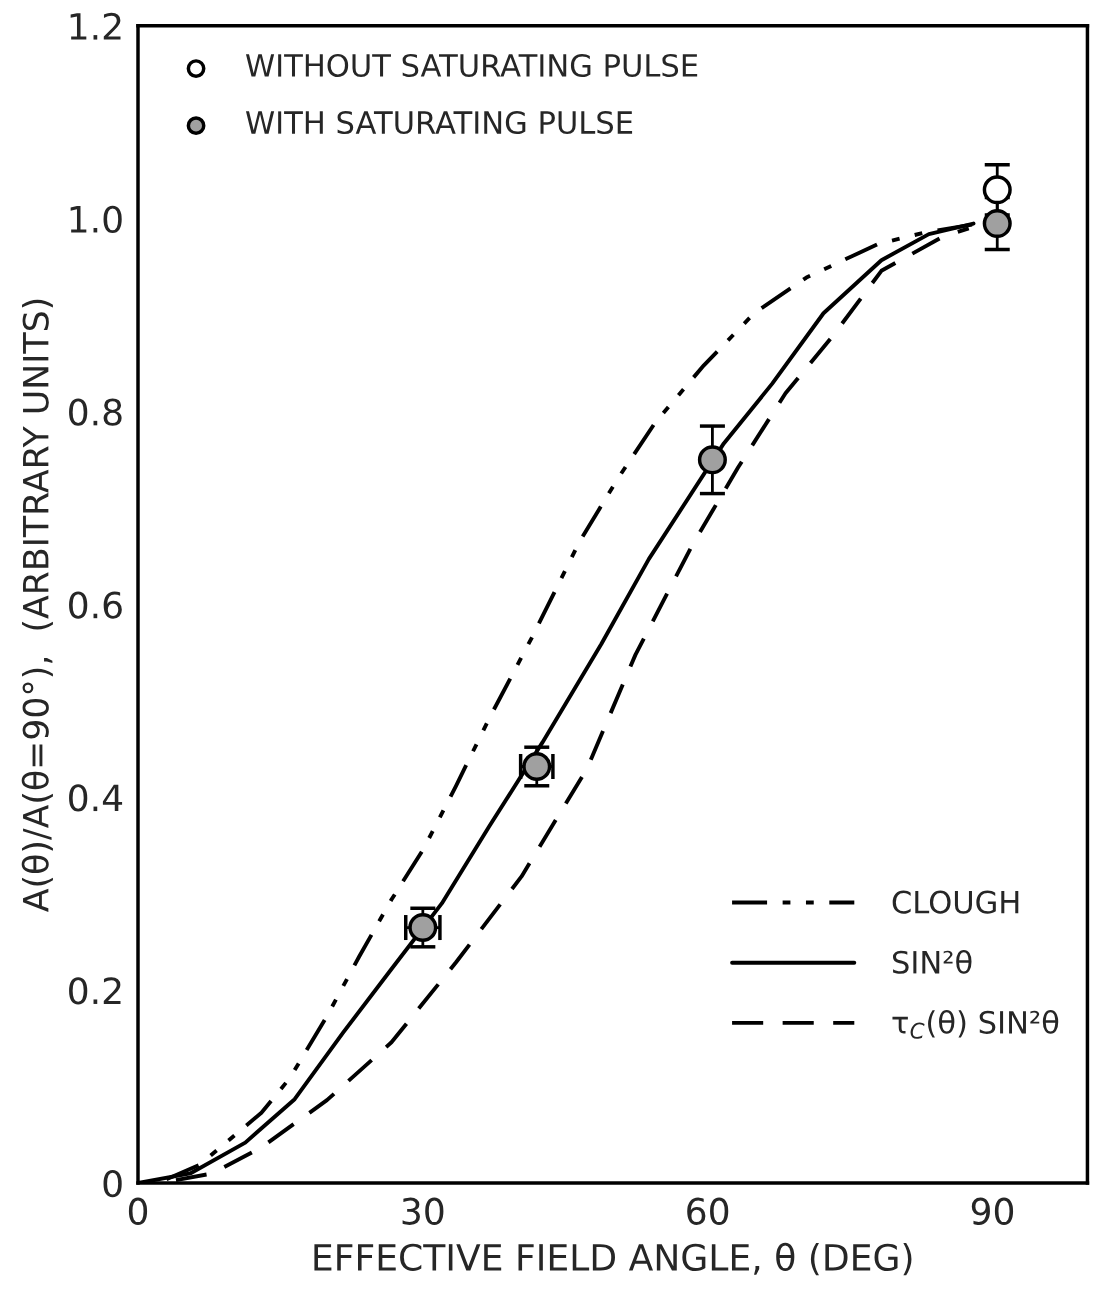 Image resolution: width=1104 pixels, height=1293 pixels. Describe the element at coordinates (613, 1259) in the screenshot. I see `x-axis-title: EFFECTIVE FIELD ANGLE, θ (DEG)` at that location.